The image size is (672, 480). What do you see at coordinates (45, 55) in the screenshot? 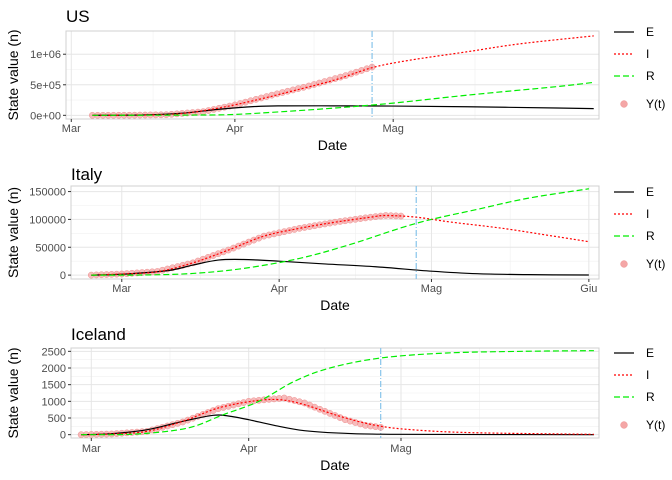
I see `y-tick-label: 1e+06` at bounding box center [45, 55].